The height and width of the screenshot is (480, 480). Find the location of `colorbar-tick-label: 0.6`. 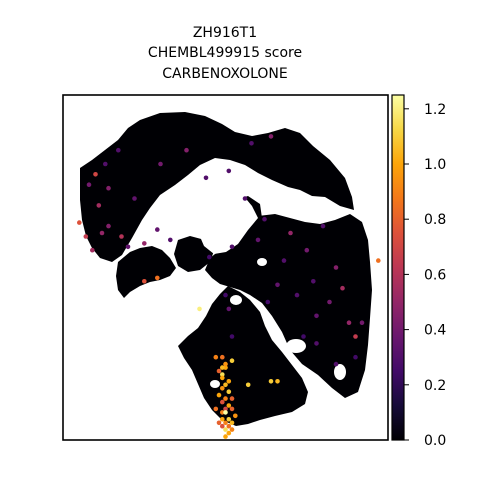

colorbar-tick-label: 0.6 is located at coordinates (435, 275).